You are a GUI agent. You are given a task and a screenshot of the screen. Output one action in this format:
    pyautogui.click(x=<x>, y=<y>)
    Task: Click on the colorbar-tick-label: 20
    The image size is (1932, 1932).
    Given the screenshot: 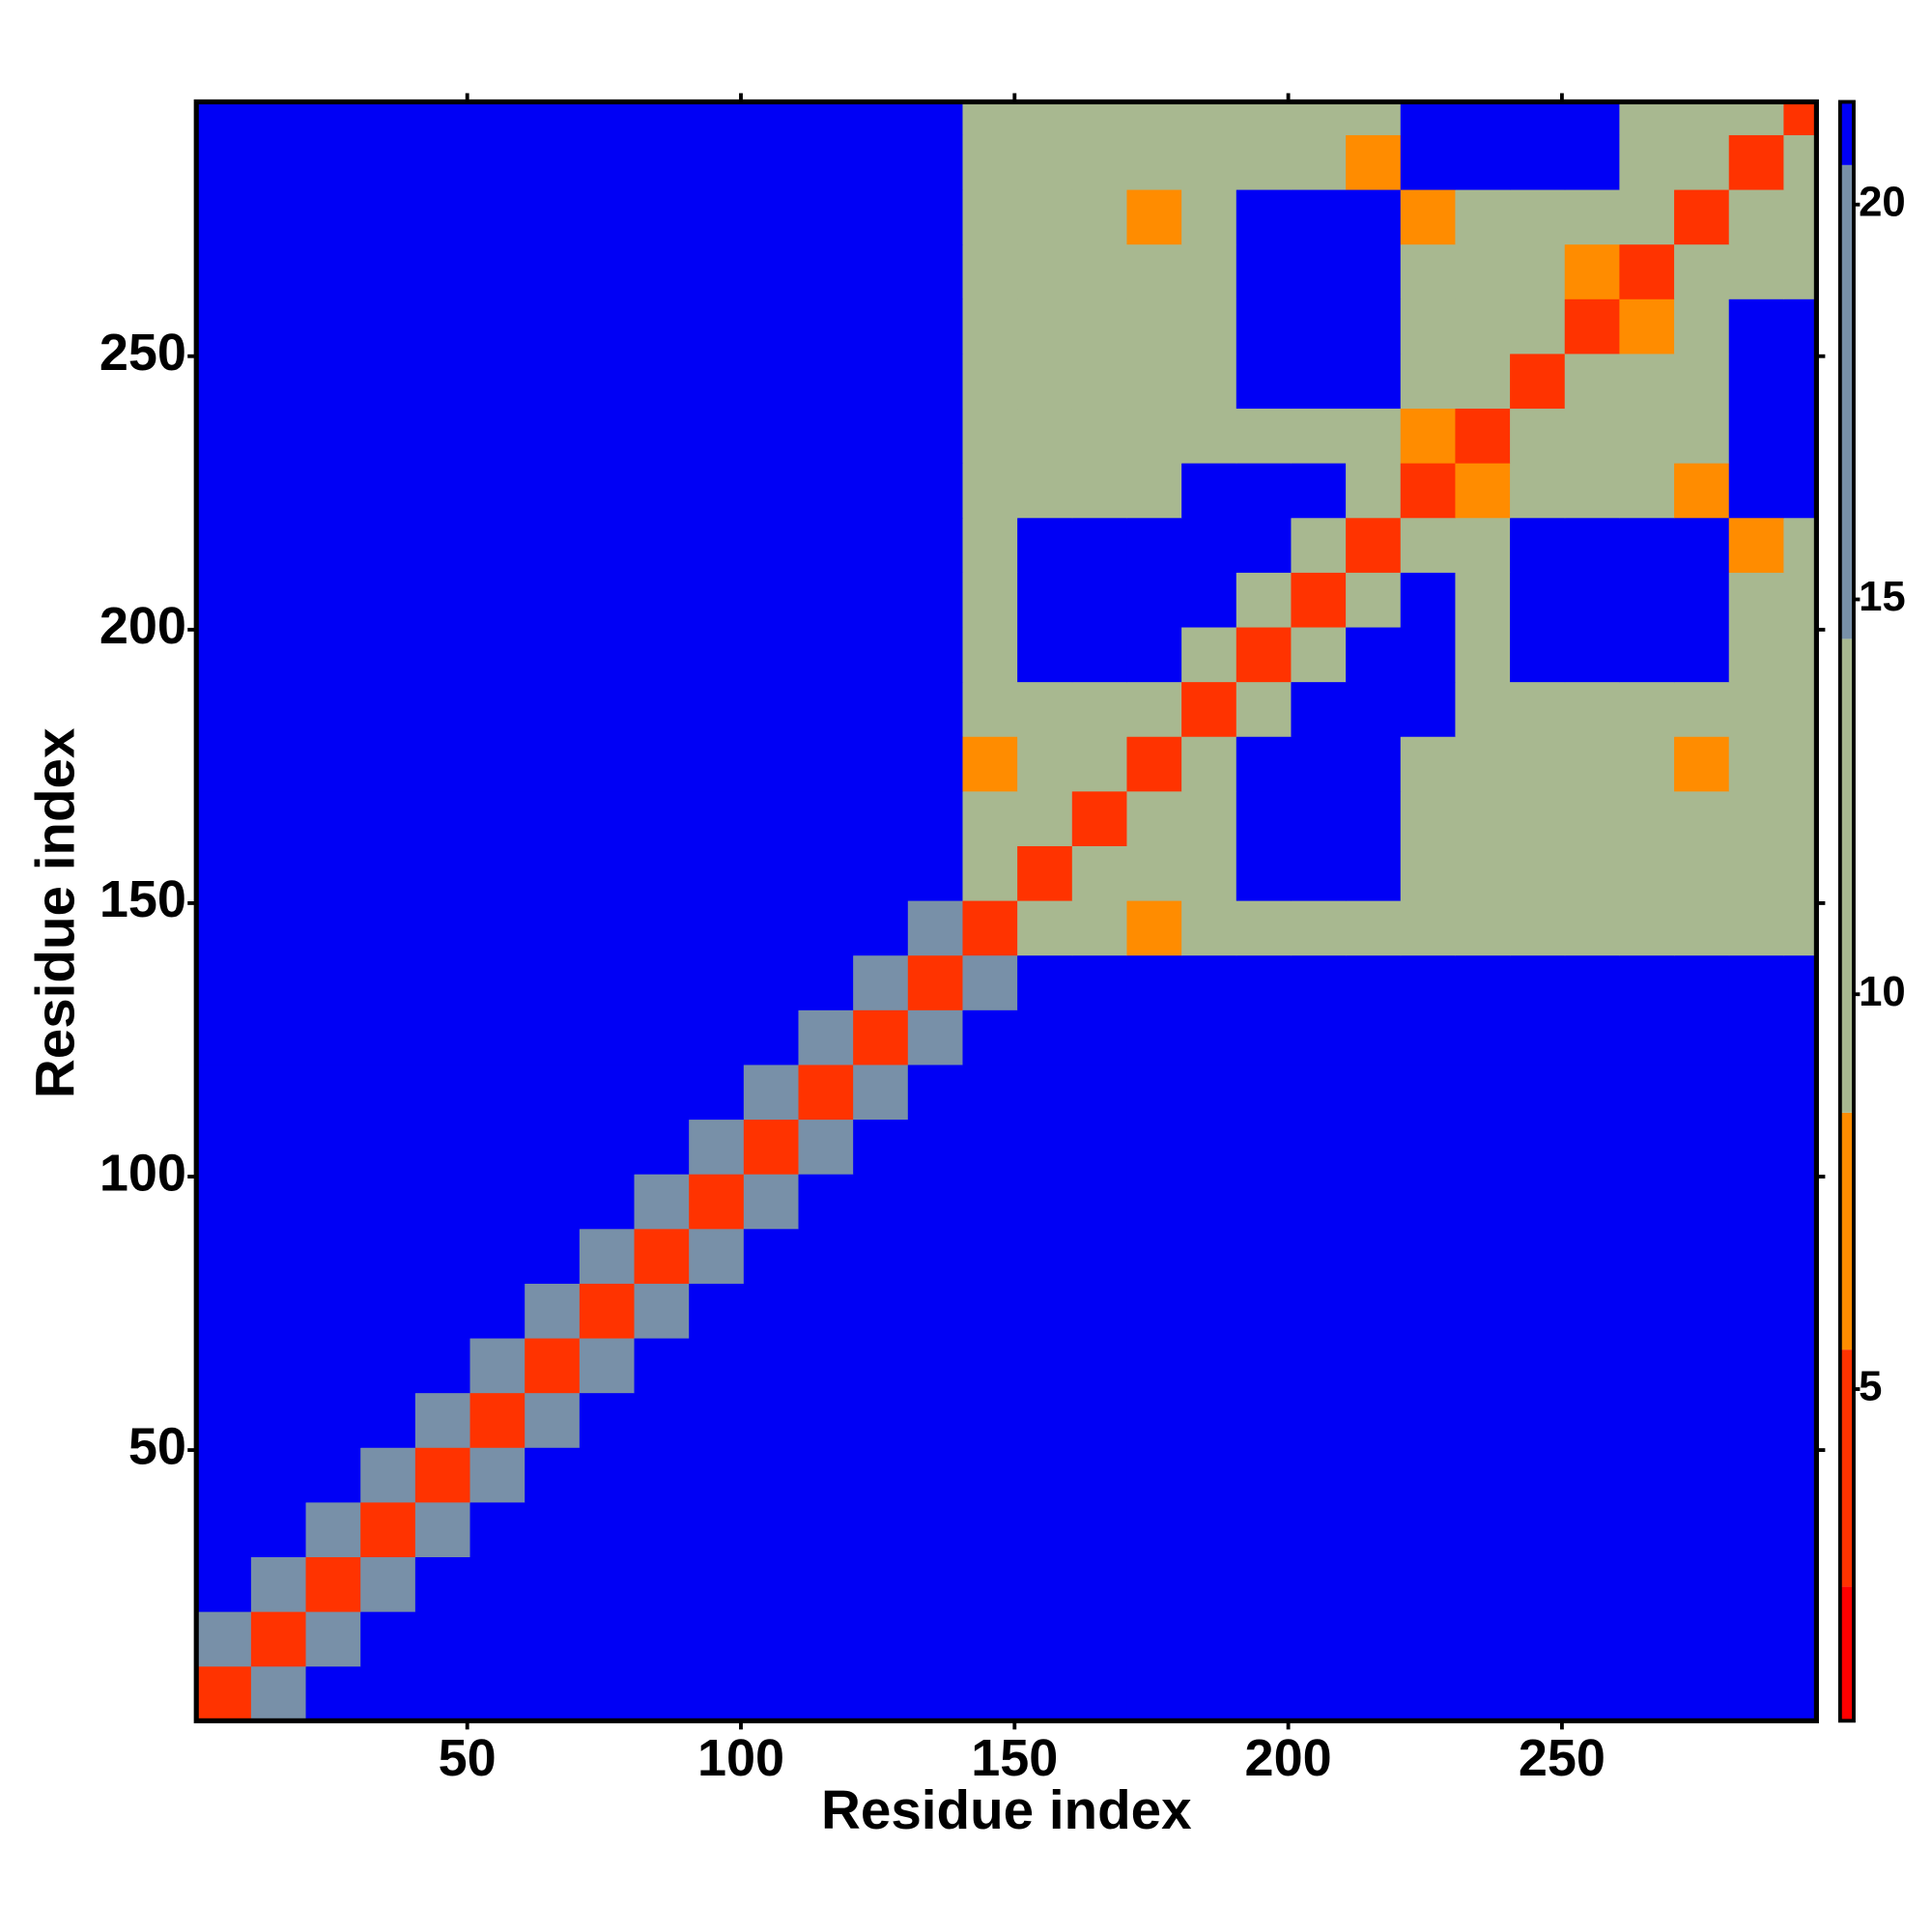 What is the action you would take?
    pyautogui.click(x=1882, y=201)
    